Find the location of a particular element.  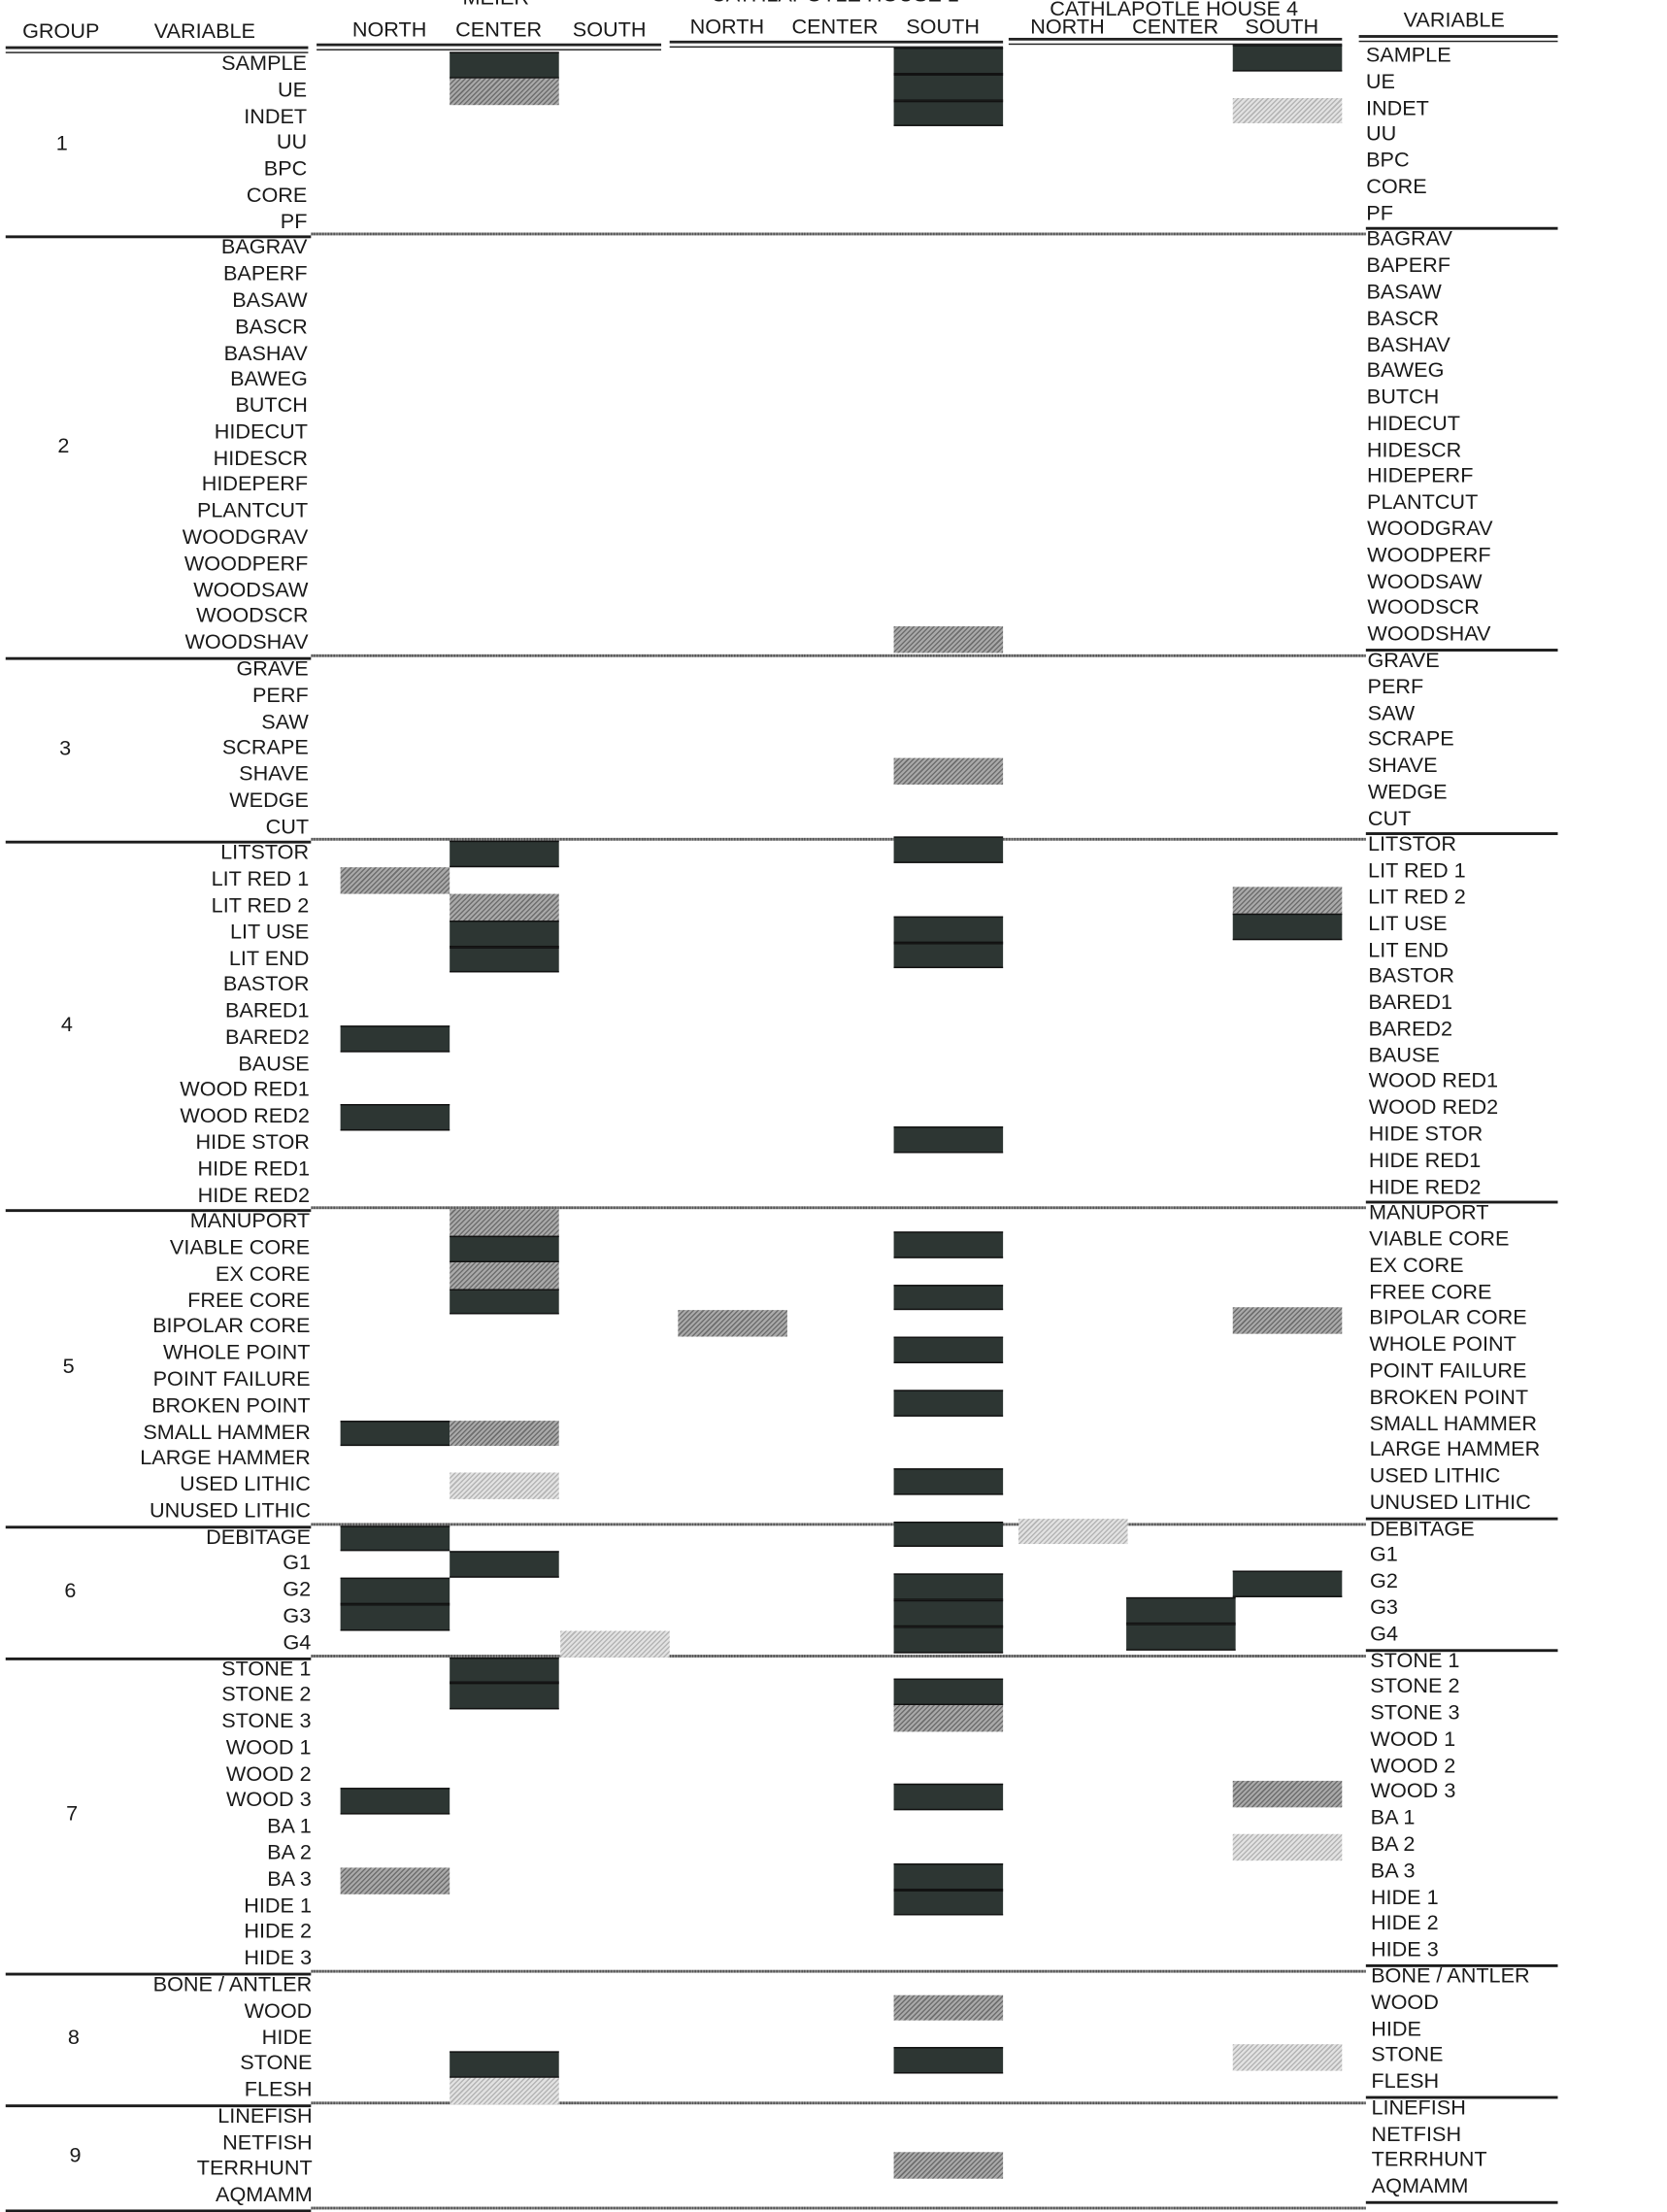

variable-label-left: BIPOLAR CORE is located at coordinates (232, 1327).